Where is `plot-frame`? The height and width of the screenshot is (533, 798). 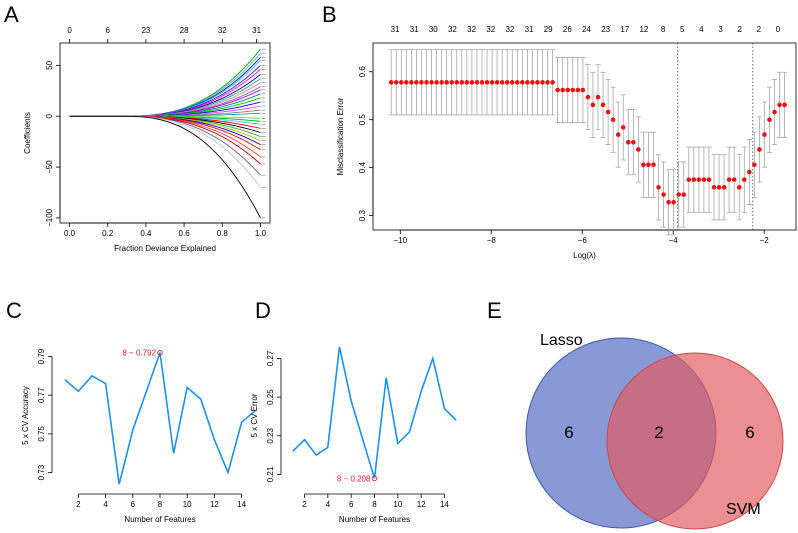
plot-frame is located at coordinates (165, 133).